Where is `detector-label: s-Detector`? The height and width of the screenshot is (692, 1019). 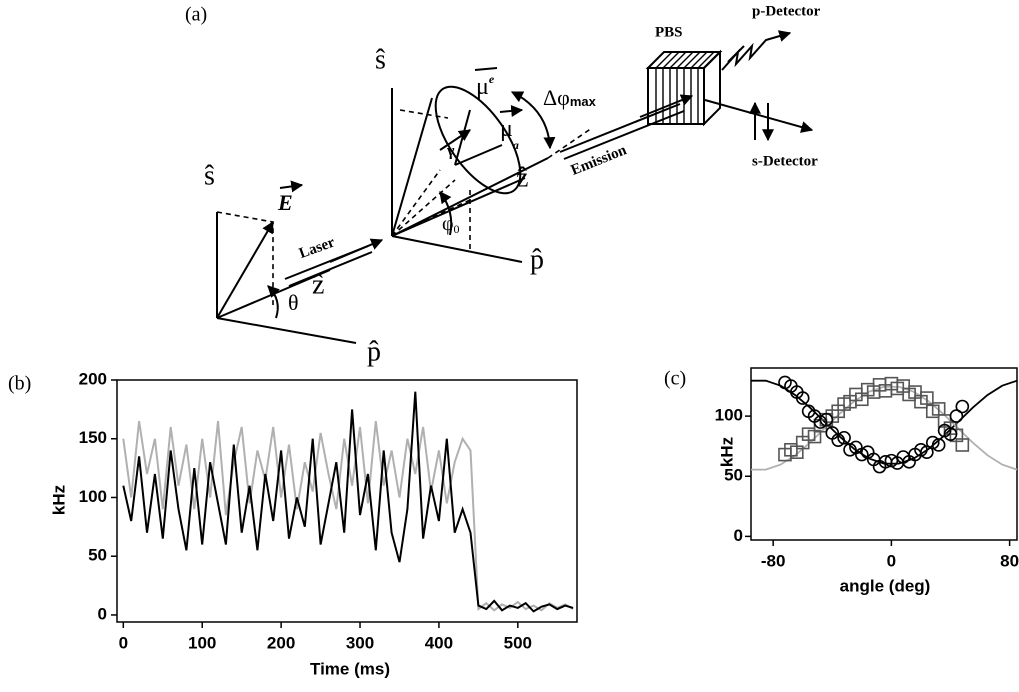 detector-label: s-Detector is located at coordinates (785, 161).